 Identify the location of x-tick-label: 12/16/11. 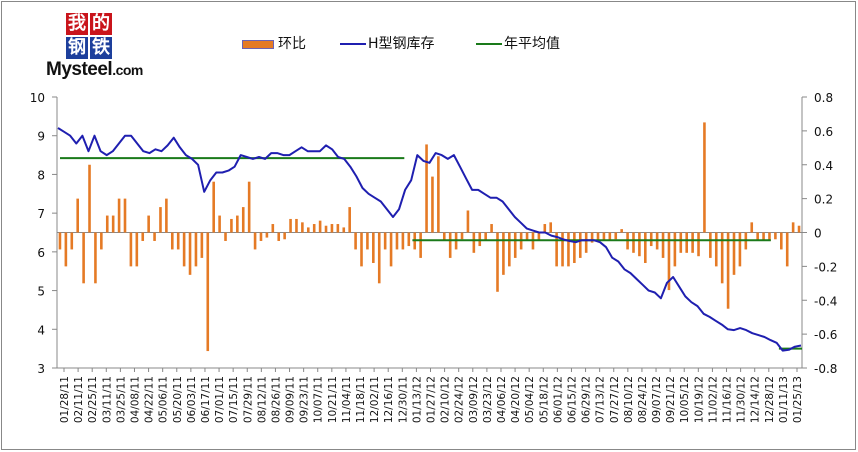
(389, 399).